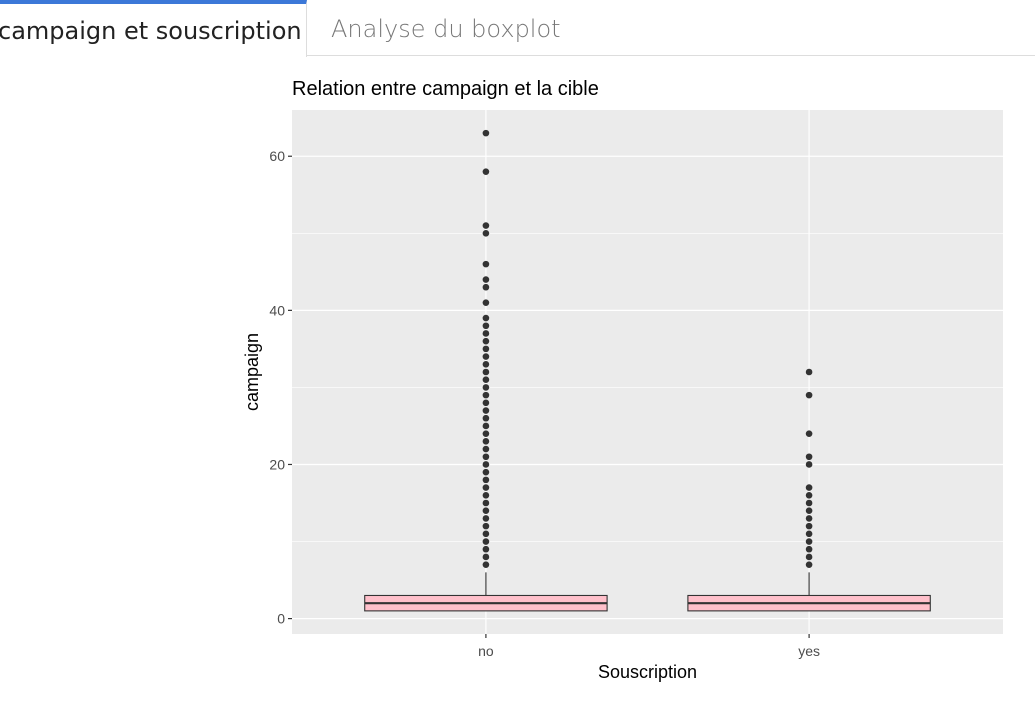 The height and width of the screenshot is (707, 1035). What do you see at coordinates (277, 310) in the screenshot?
I see `y-tick-label: 40` at bounding box center [277, 310].